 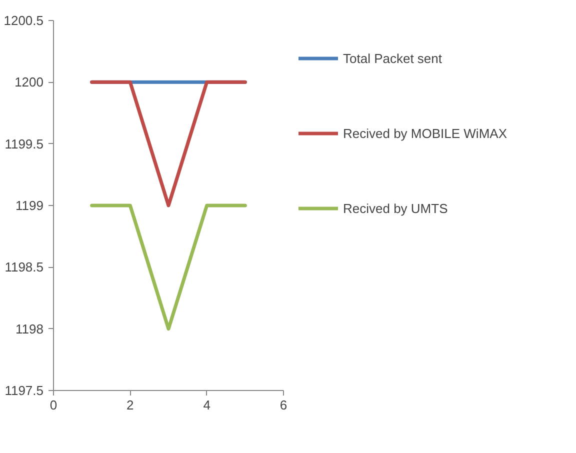 What do you see at coordinates (24, 20) in the screenshot?
I see `y-tick-label: 1200.5` at bounding box center [24, 20].